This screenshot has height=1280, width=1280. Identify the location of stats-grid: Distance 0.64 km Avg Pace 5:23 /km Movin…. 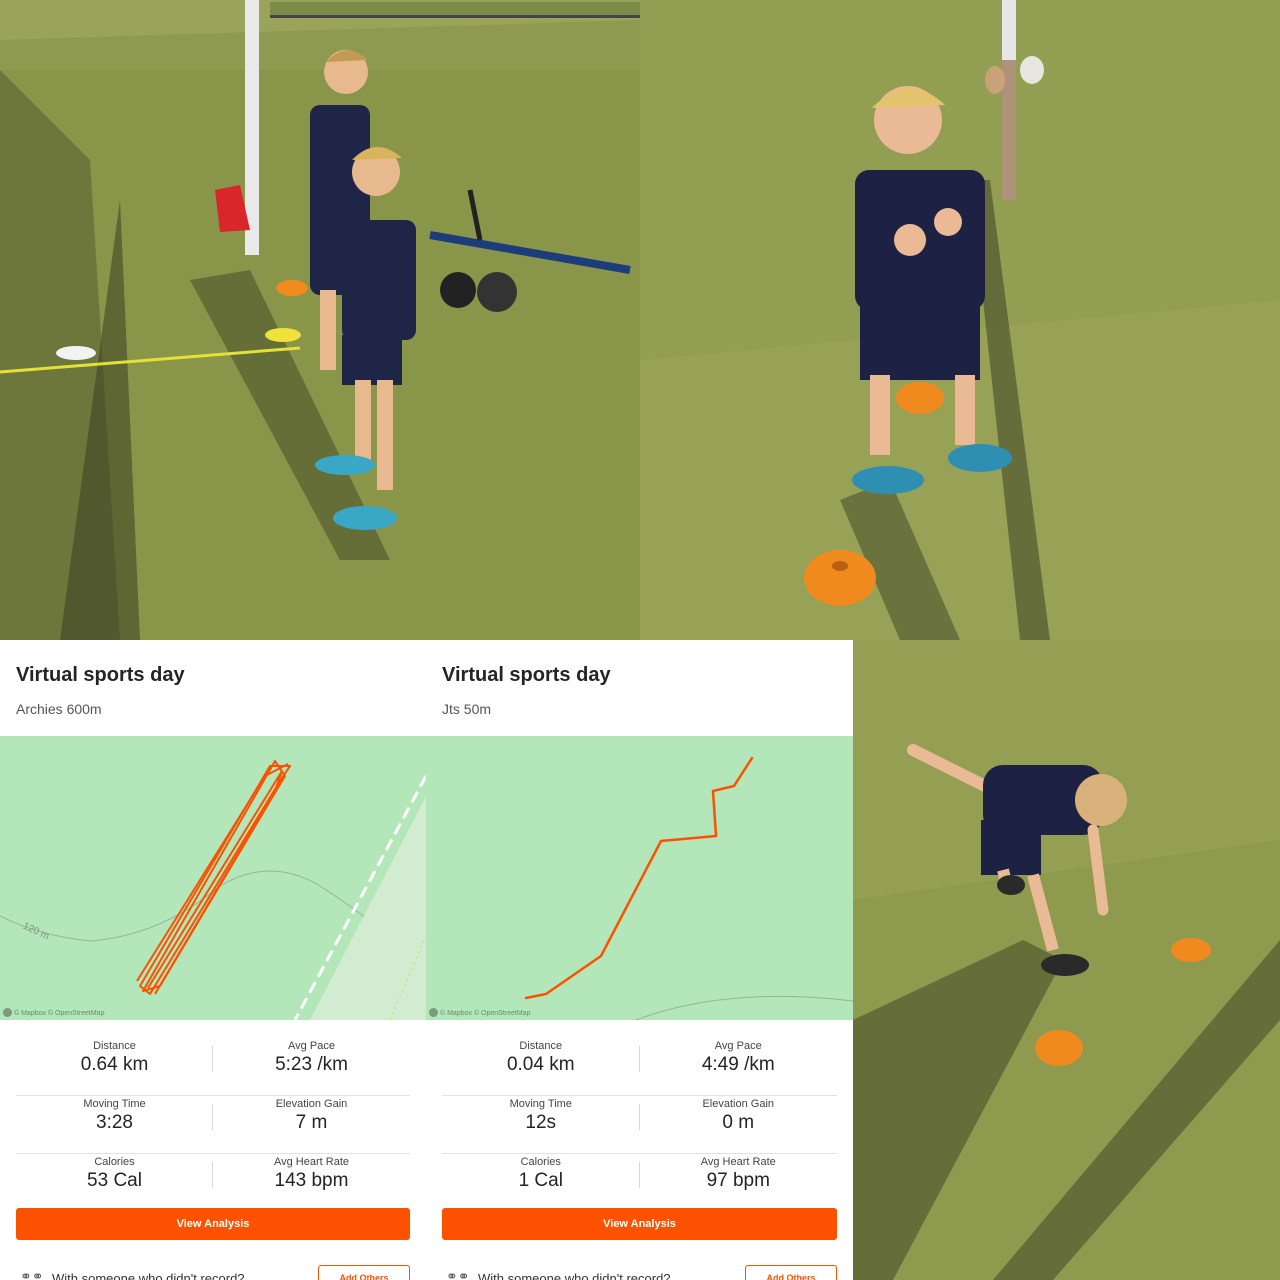
(213, 1125).